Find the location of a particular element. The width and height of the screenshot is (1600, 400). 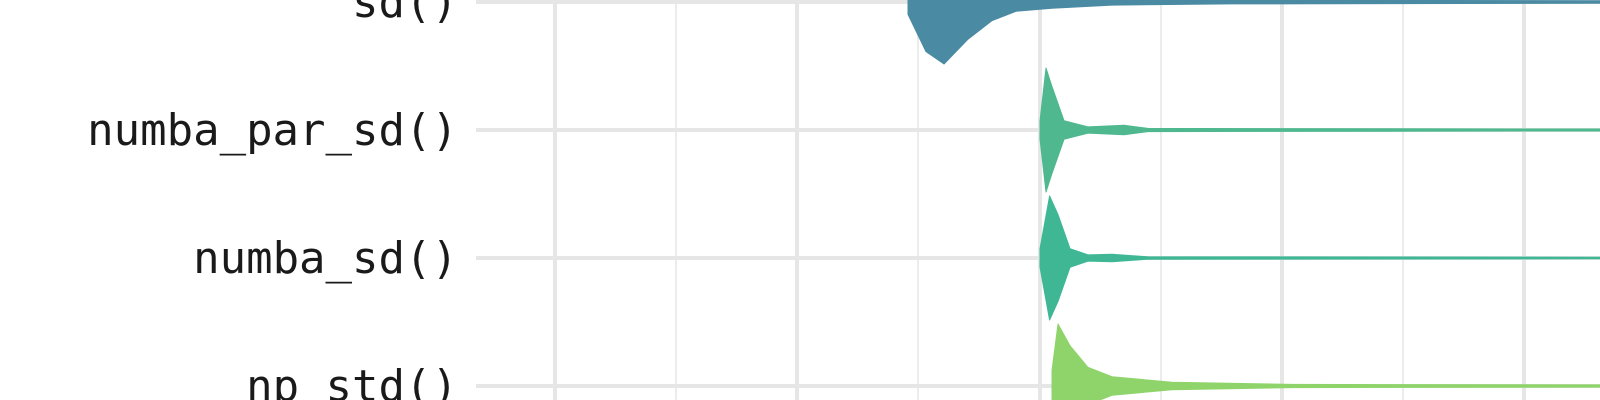

violin-numba-par-sd is located at coordinates (1319, 130).